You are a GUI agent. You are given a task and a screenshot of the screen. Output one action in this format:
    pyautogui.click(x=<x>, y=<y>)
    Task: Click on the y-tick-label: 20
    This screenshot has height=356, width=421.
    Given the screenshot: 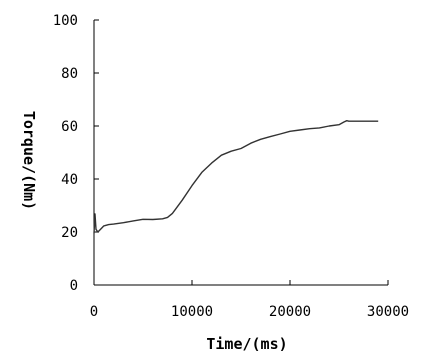 What is the action you would take?
    pyautogui.click(x=69, y=233)
    